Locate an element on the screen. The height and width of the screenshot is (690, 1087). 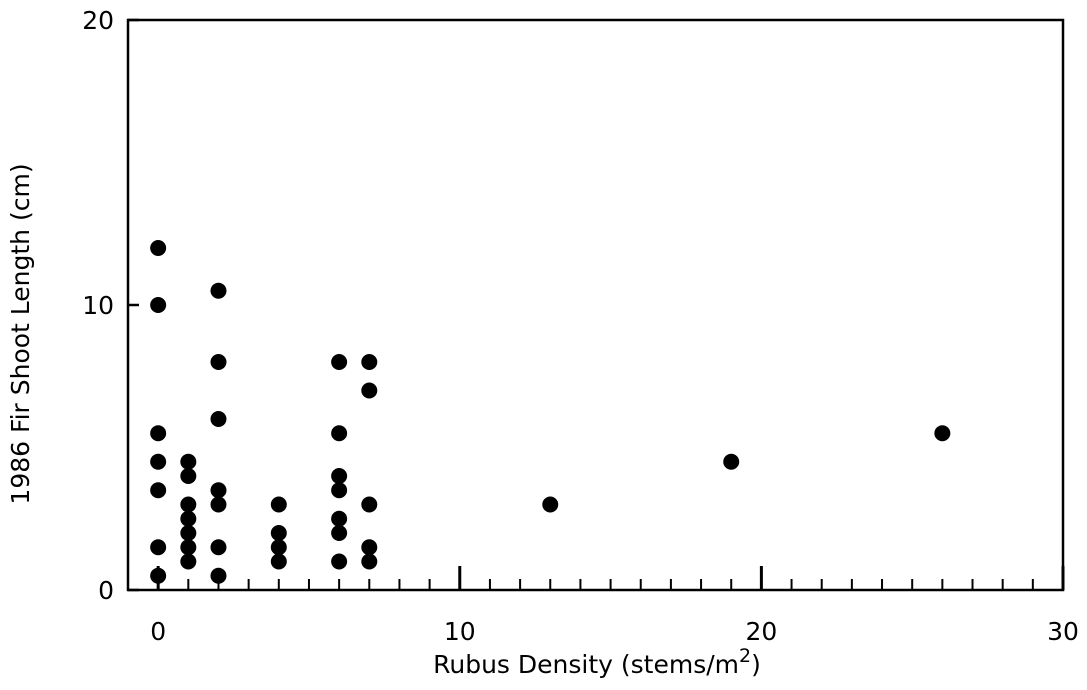
x-axis-title-superscript: 2 is located at coordinates (745, 656).